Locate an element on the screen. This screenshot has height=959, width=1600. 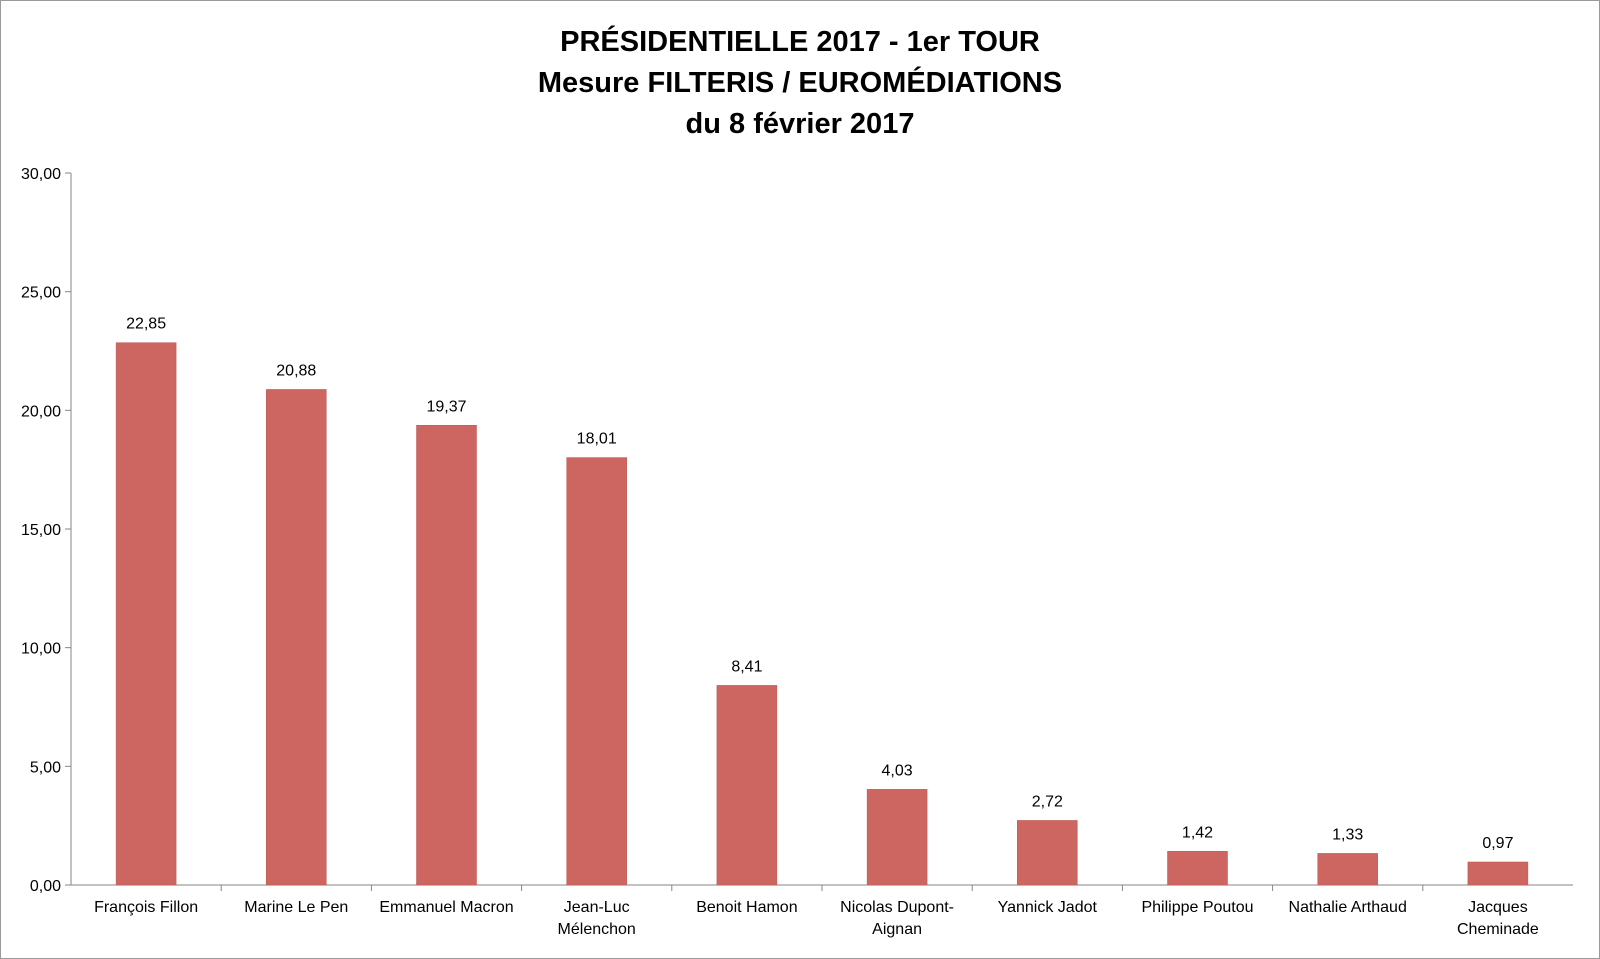
category-label-line: François Fillon is located at coordinates (146, 907).